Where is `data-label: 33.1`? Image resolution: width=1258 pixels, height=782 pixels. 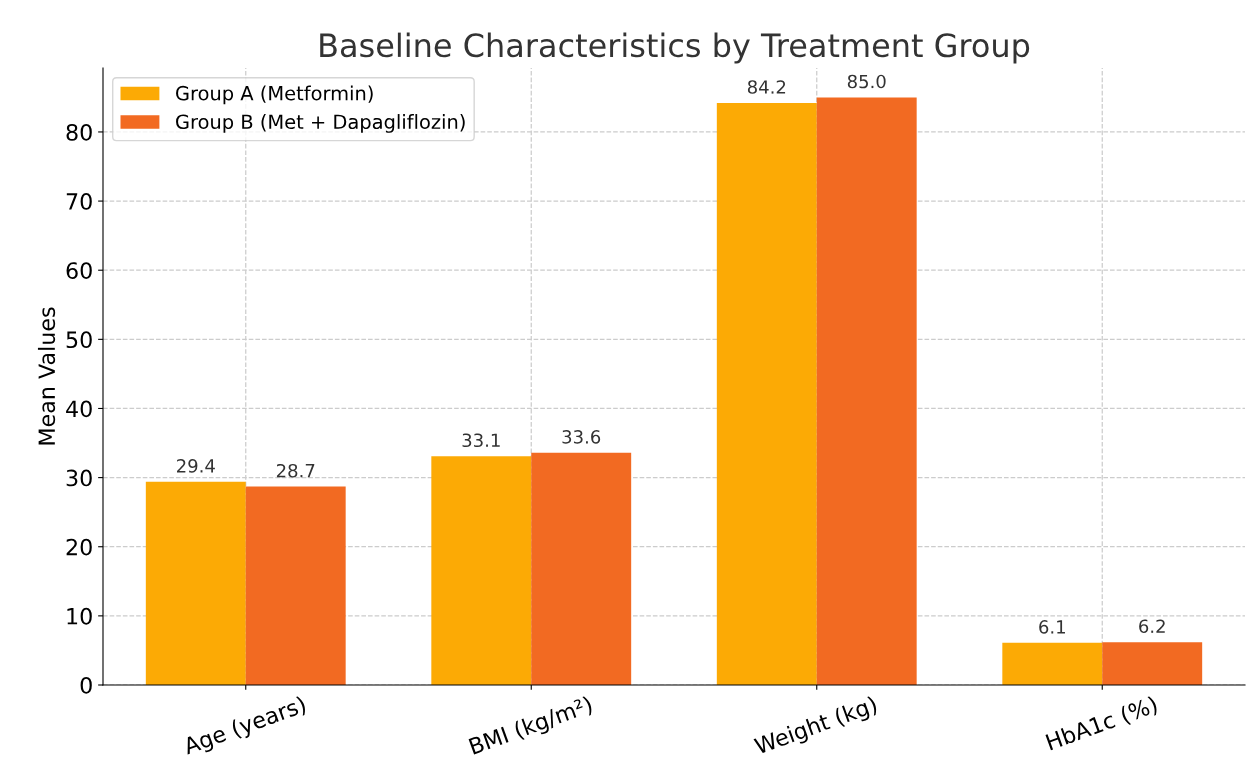
data-label: 33.1 is located at coordinates (481, 440).